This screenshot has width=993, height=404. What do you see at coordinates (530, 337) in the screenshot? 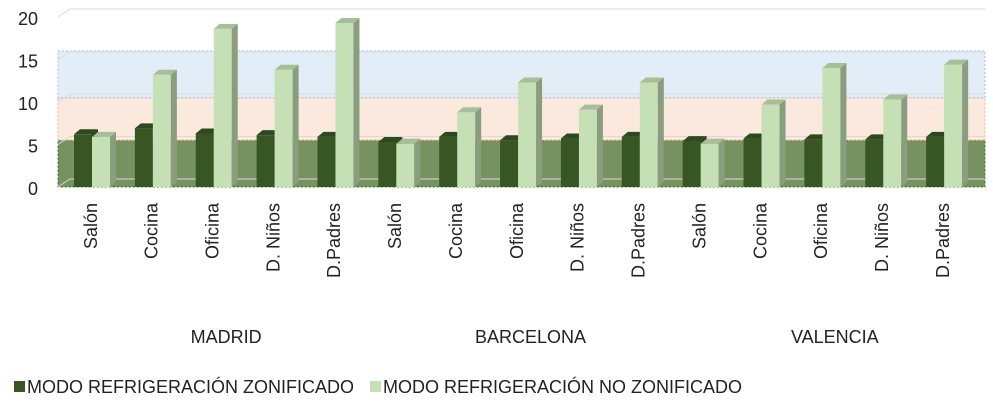
I see `group-label: BARCELONA` at bounding box center [530, 337].